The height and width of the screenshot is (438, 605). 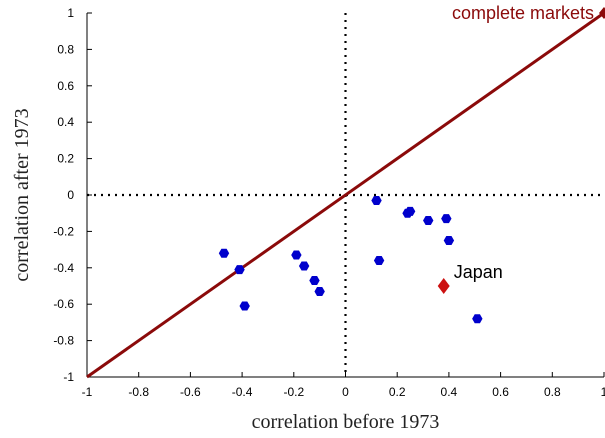 What do you see at coordinates (449, 392) in the screenshot?
I see `x-tick-label: 0.4` at bounding box center [449, 392].